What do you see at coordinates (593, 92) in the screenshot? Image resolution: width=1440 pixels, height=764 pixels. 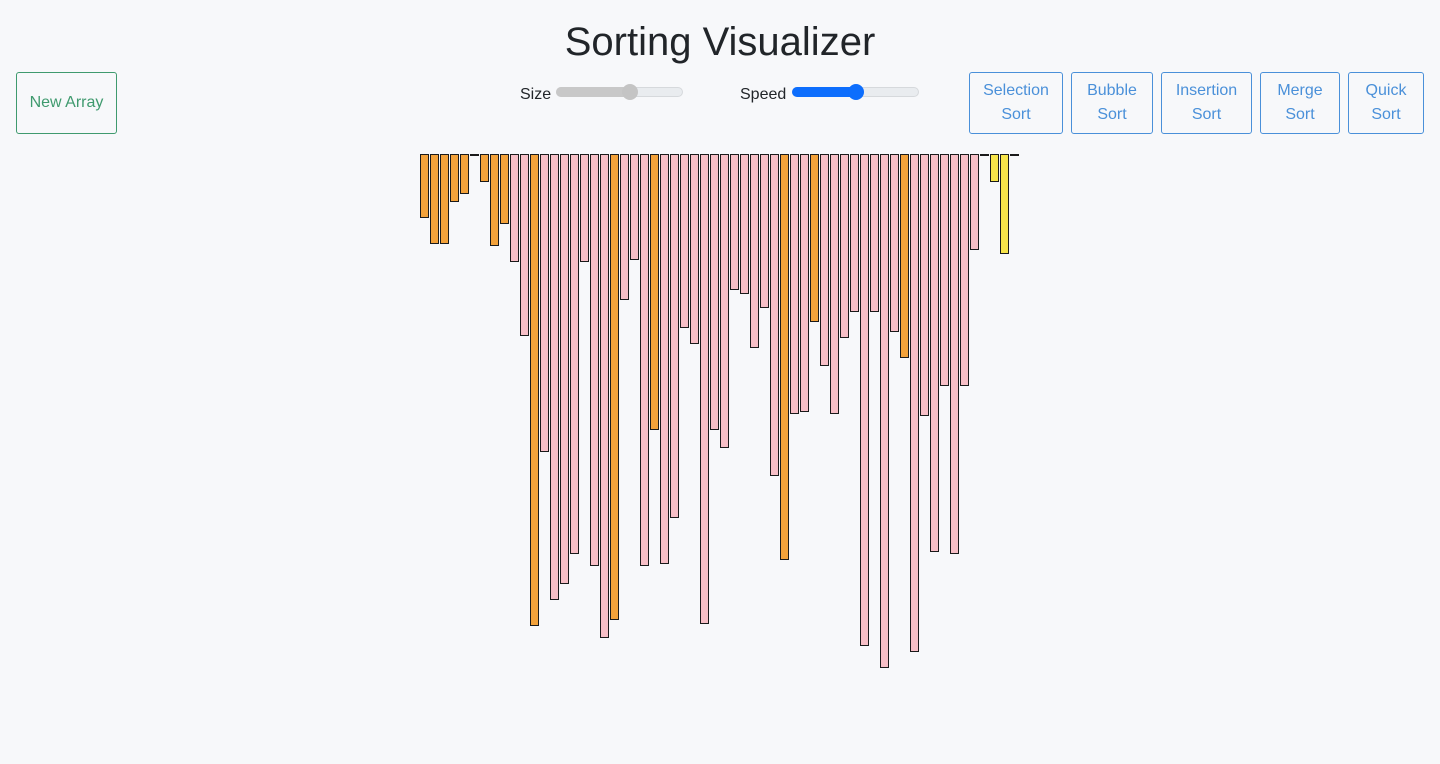 I see `size-slider-fill` at bounding box center [593, 92].